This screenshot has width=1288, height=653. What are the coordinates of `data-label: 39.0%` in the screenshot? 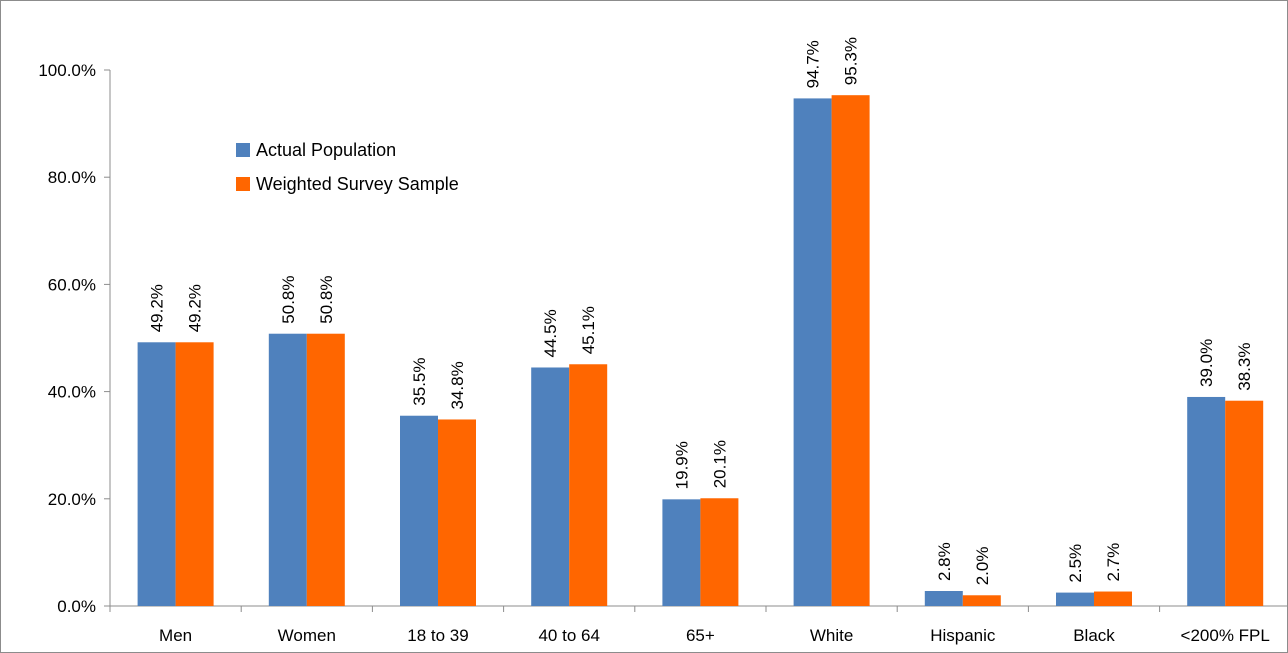 It's located at (1206, 363).